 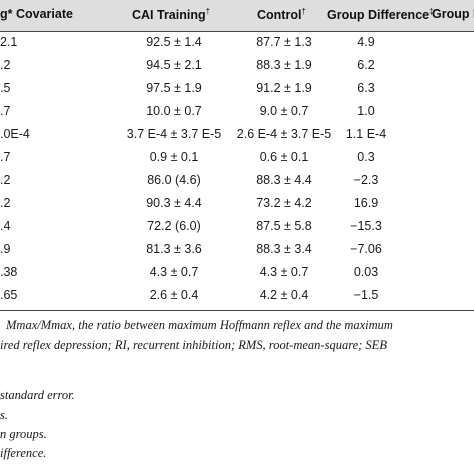 What do you see at coordinates (4, 415) in the screenshot?
I see `note-s: s.` at bounding box center [4, 415].